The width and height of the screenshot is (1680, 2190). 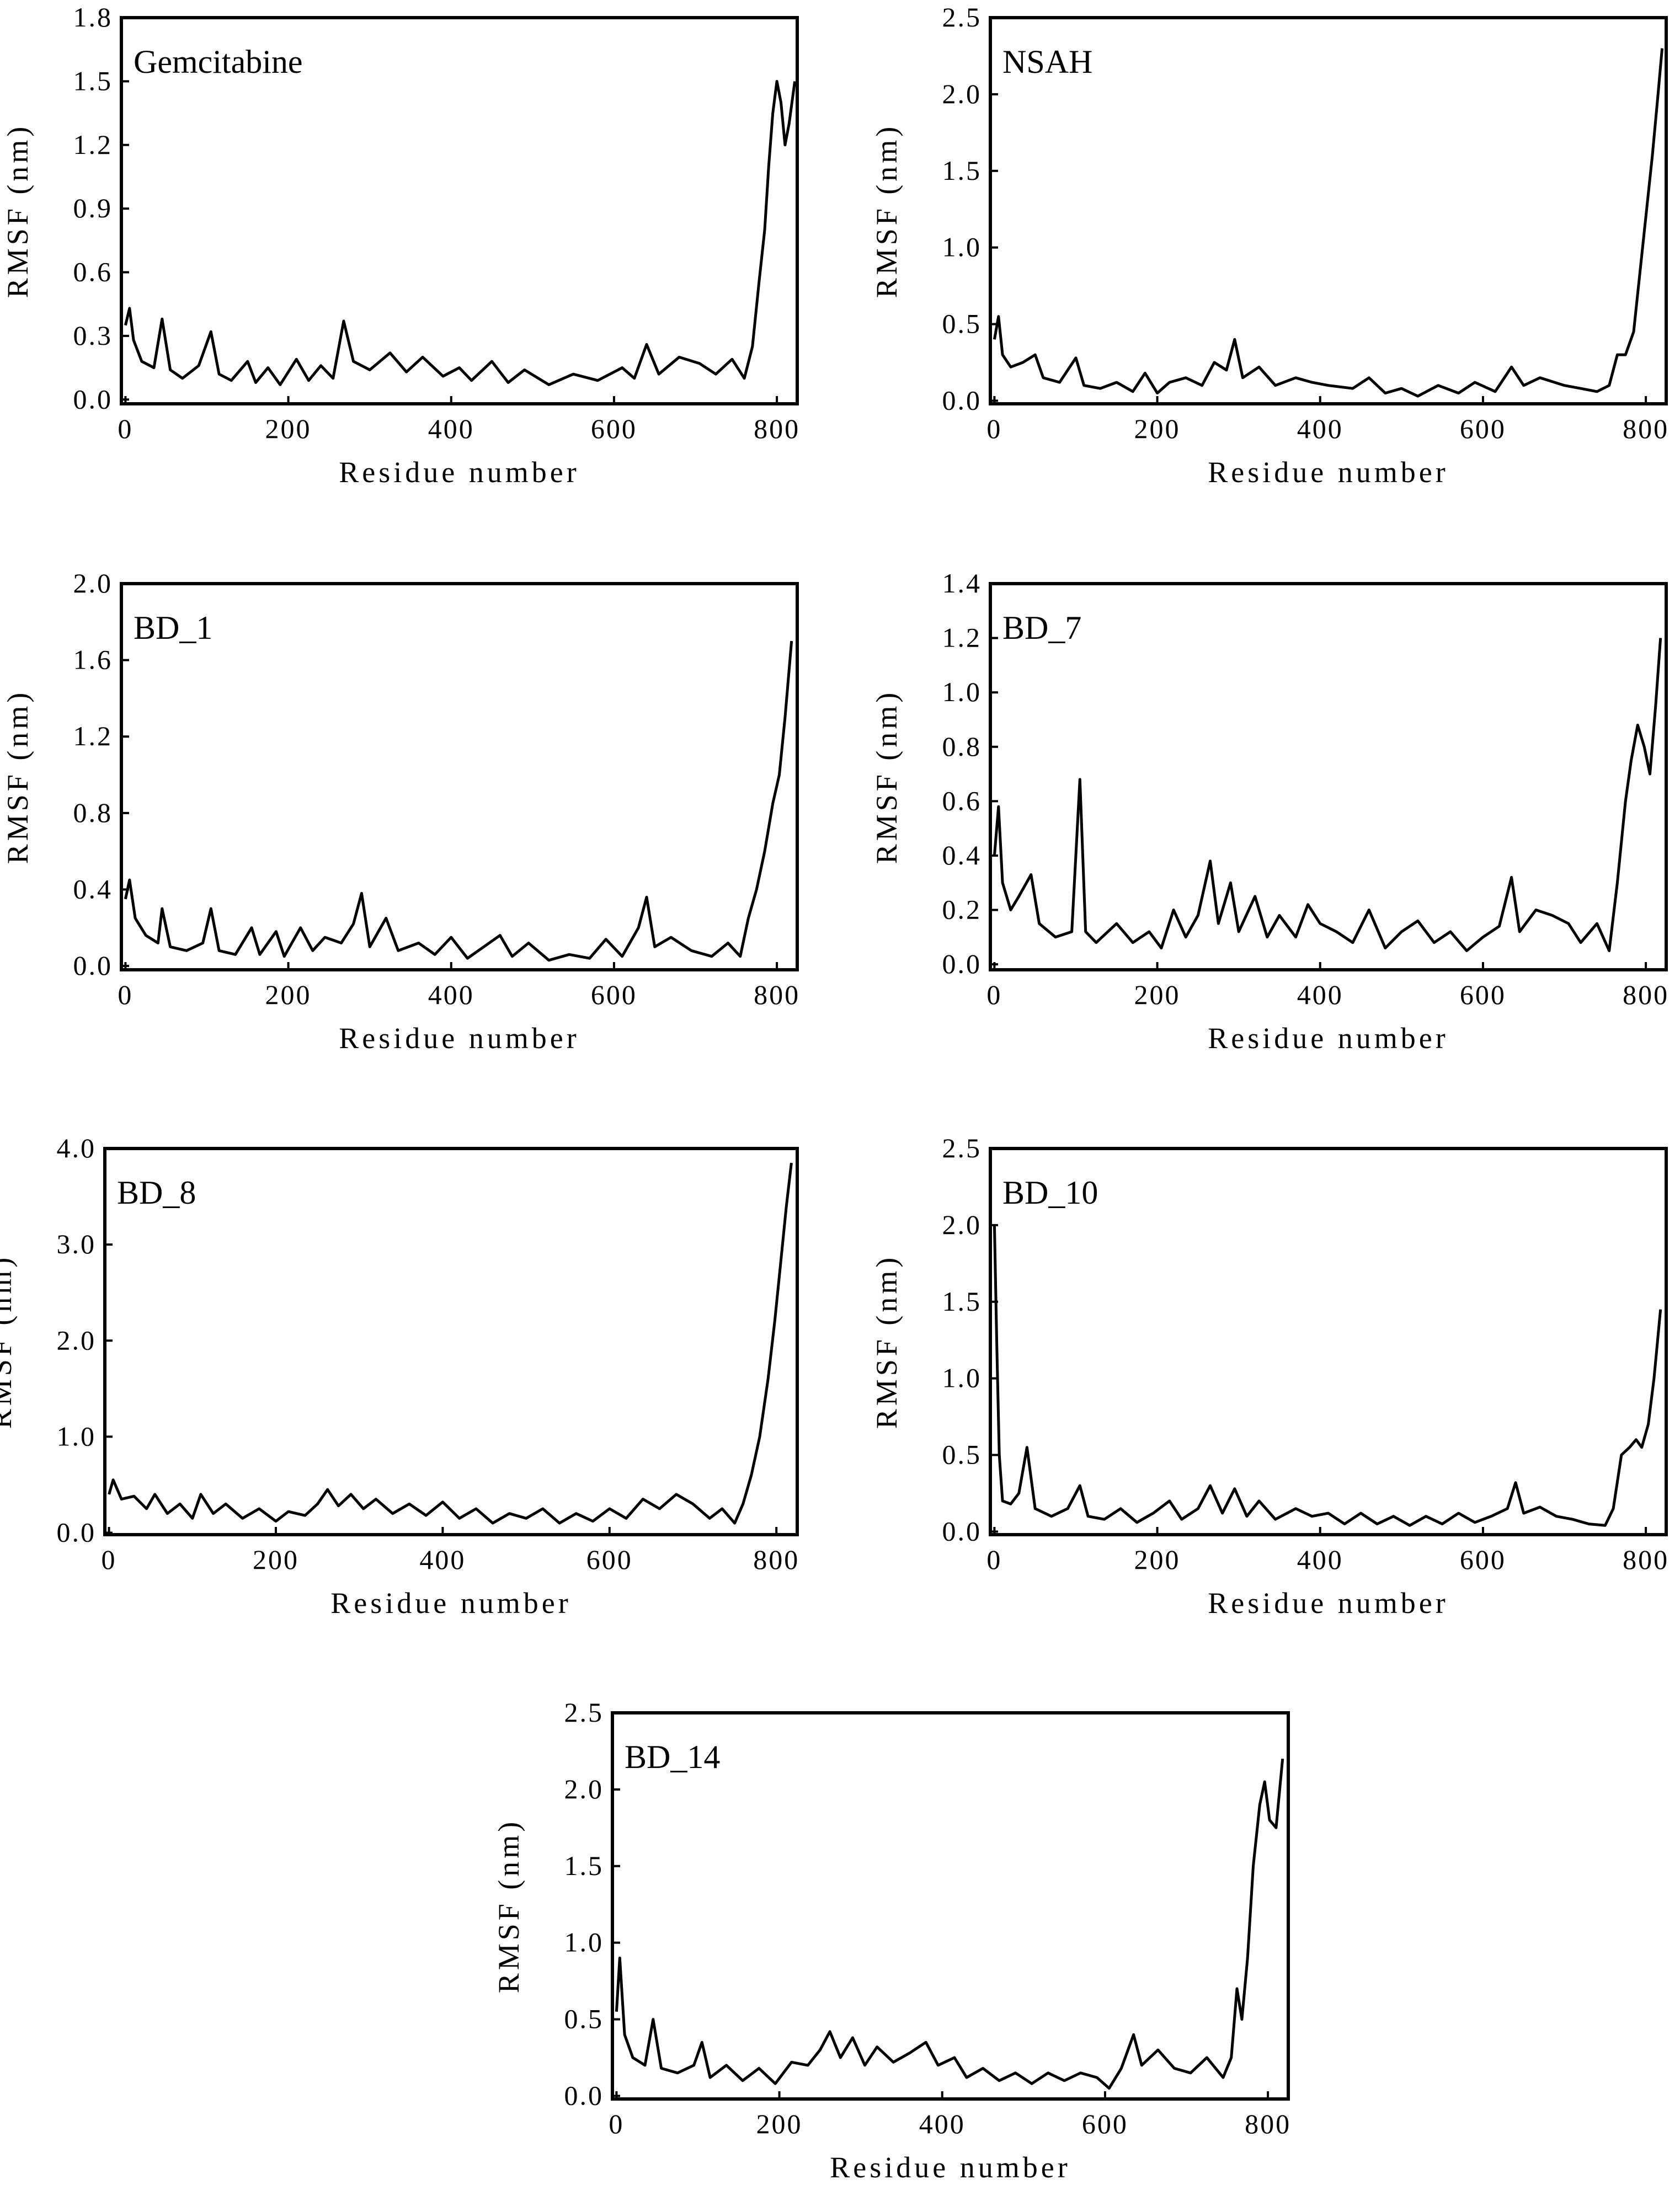 What do you see at coordinates (93, 812) in the screenshot?
I see `y-tick-label: 0.8` at bounding box center [93, 812].